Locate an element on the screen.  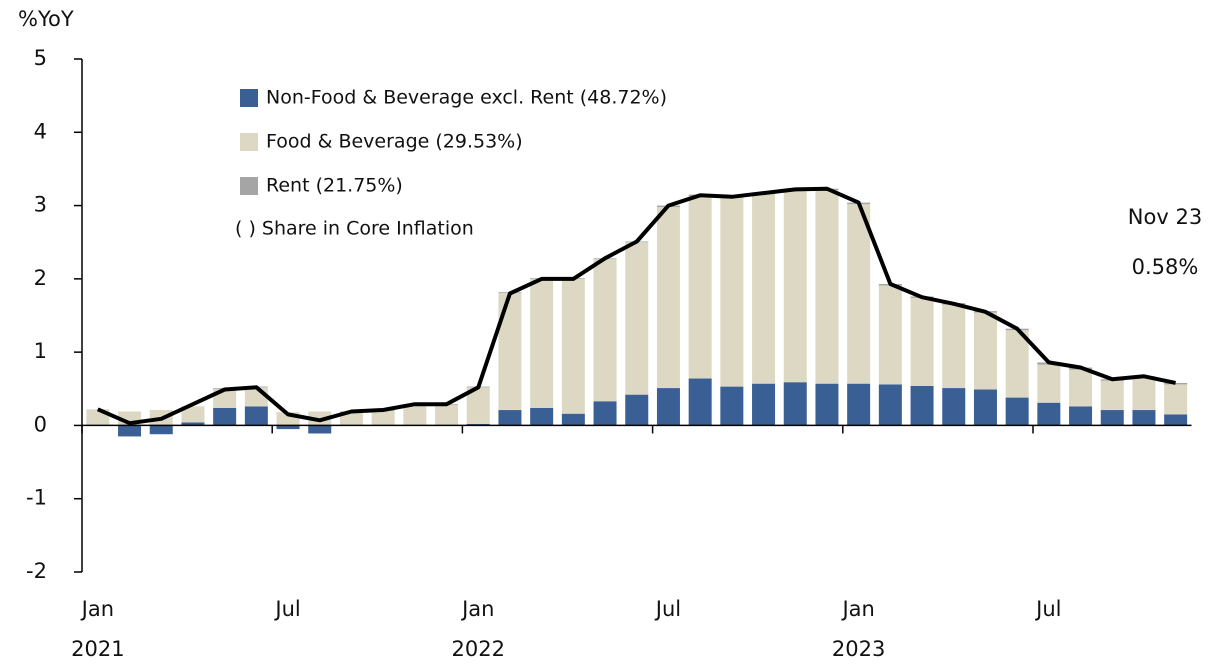
annotation: 0.58% is located at coordinates (1165, 267).